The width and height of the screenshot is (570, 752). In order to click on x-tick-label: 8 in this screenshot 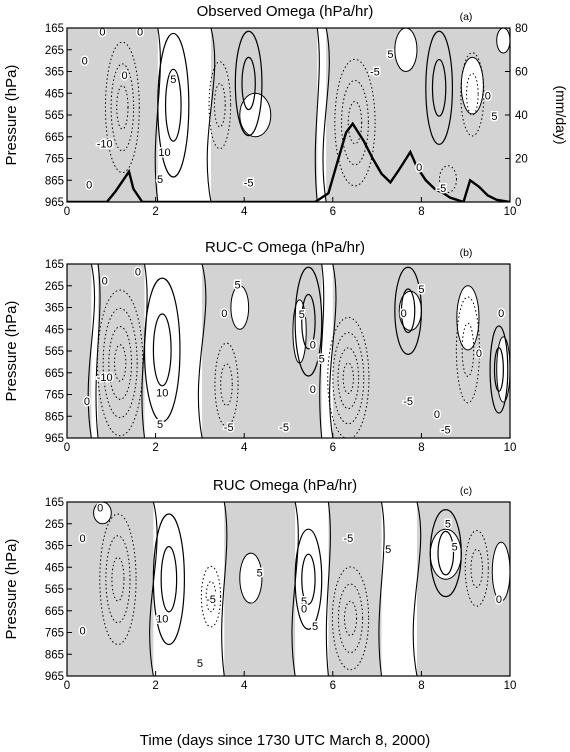, I will do `click(421, 212)`.